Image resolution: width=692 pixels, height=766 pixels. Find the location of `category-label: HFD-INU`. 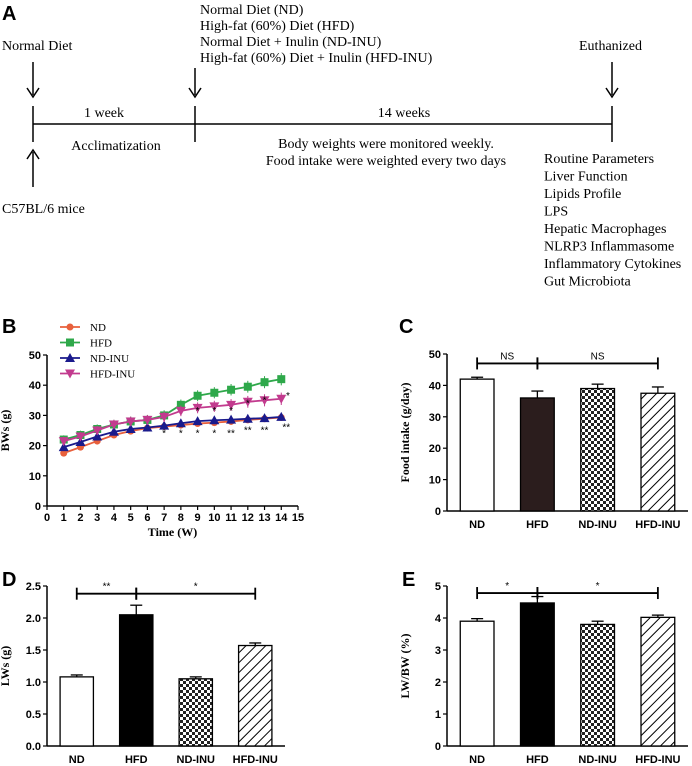

category-label: HFD-INU is located at coordinates (657, 760).